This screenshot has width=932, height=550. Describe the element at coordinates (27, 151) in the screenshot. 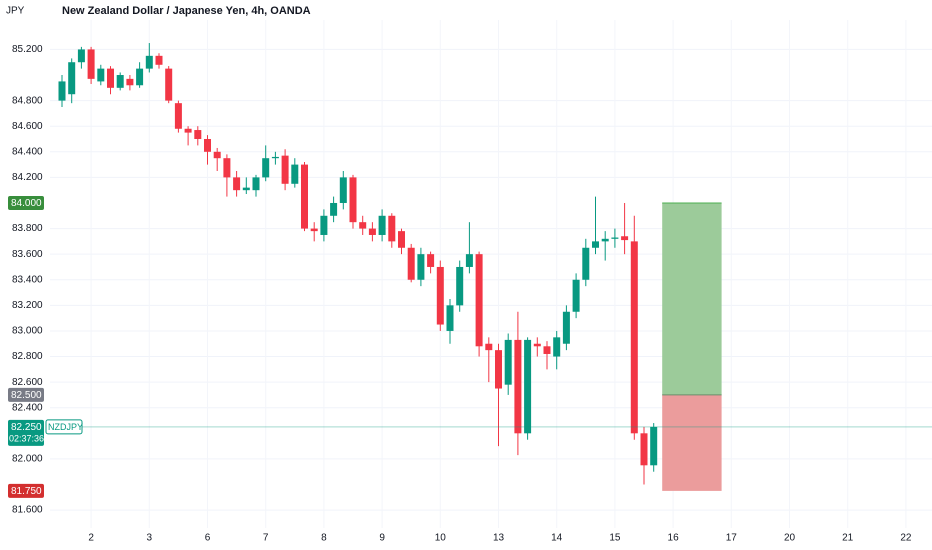

I see `y-tick-label: 84.400` at that location.